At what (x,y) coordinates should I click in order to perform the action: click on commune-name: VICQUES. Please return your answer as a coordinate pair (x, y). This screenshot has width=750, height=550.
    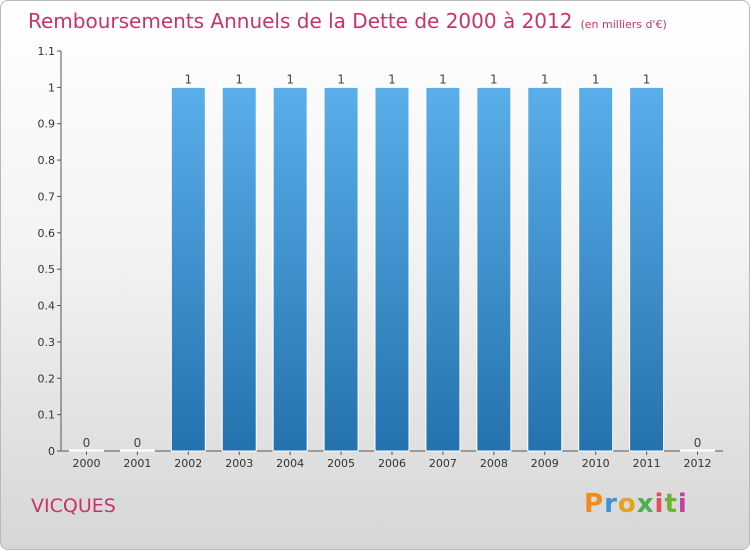
    Looking at the image, I should click on (73, 506).